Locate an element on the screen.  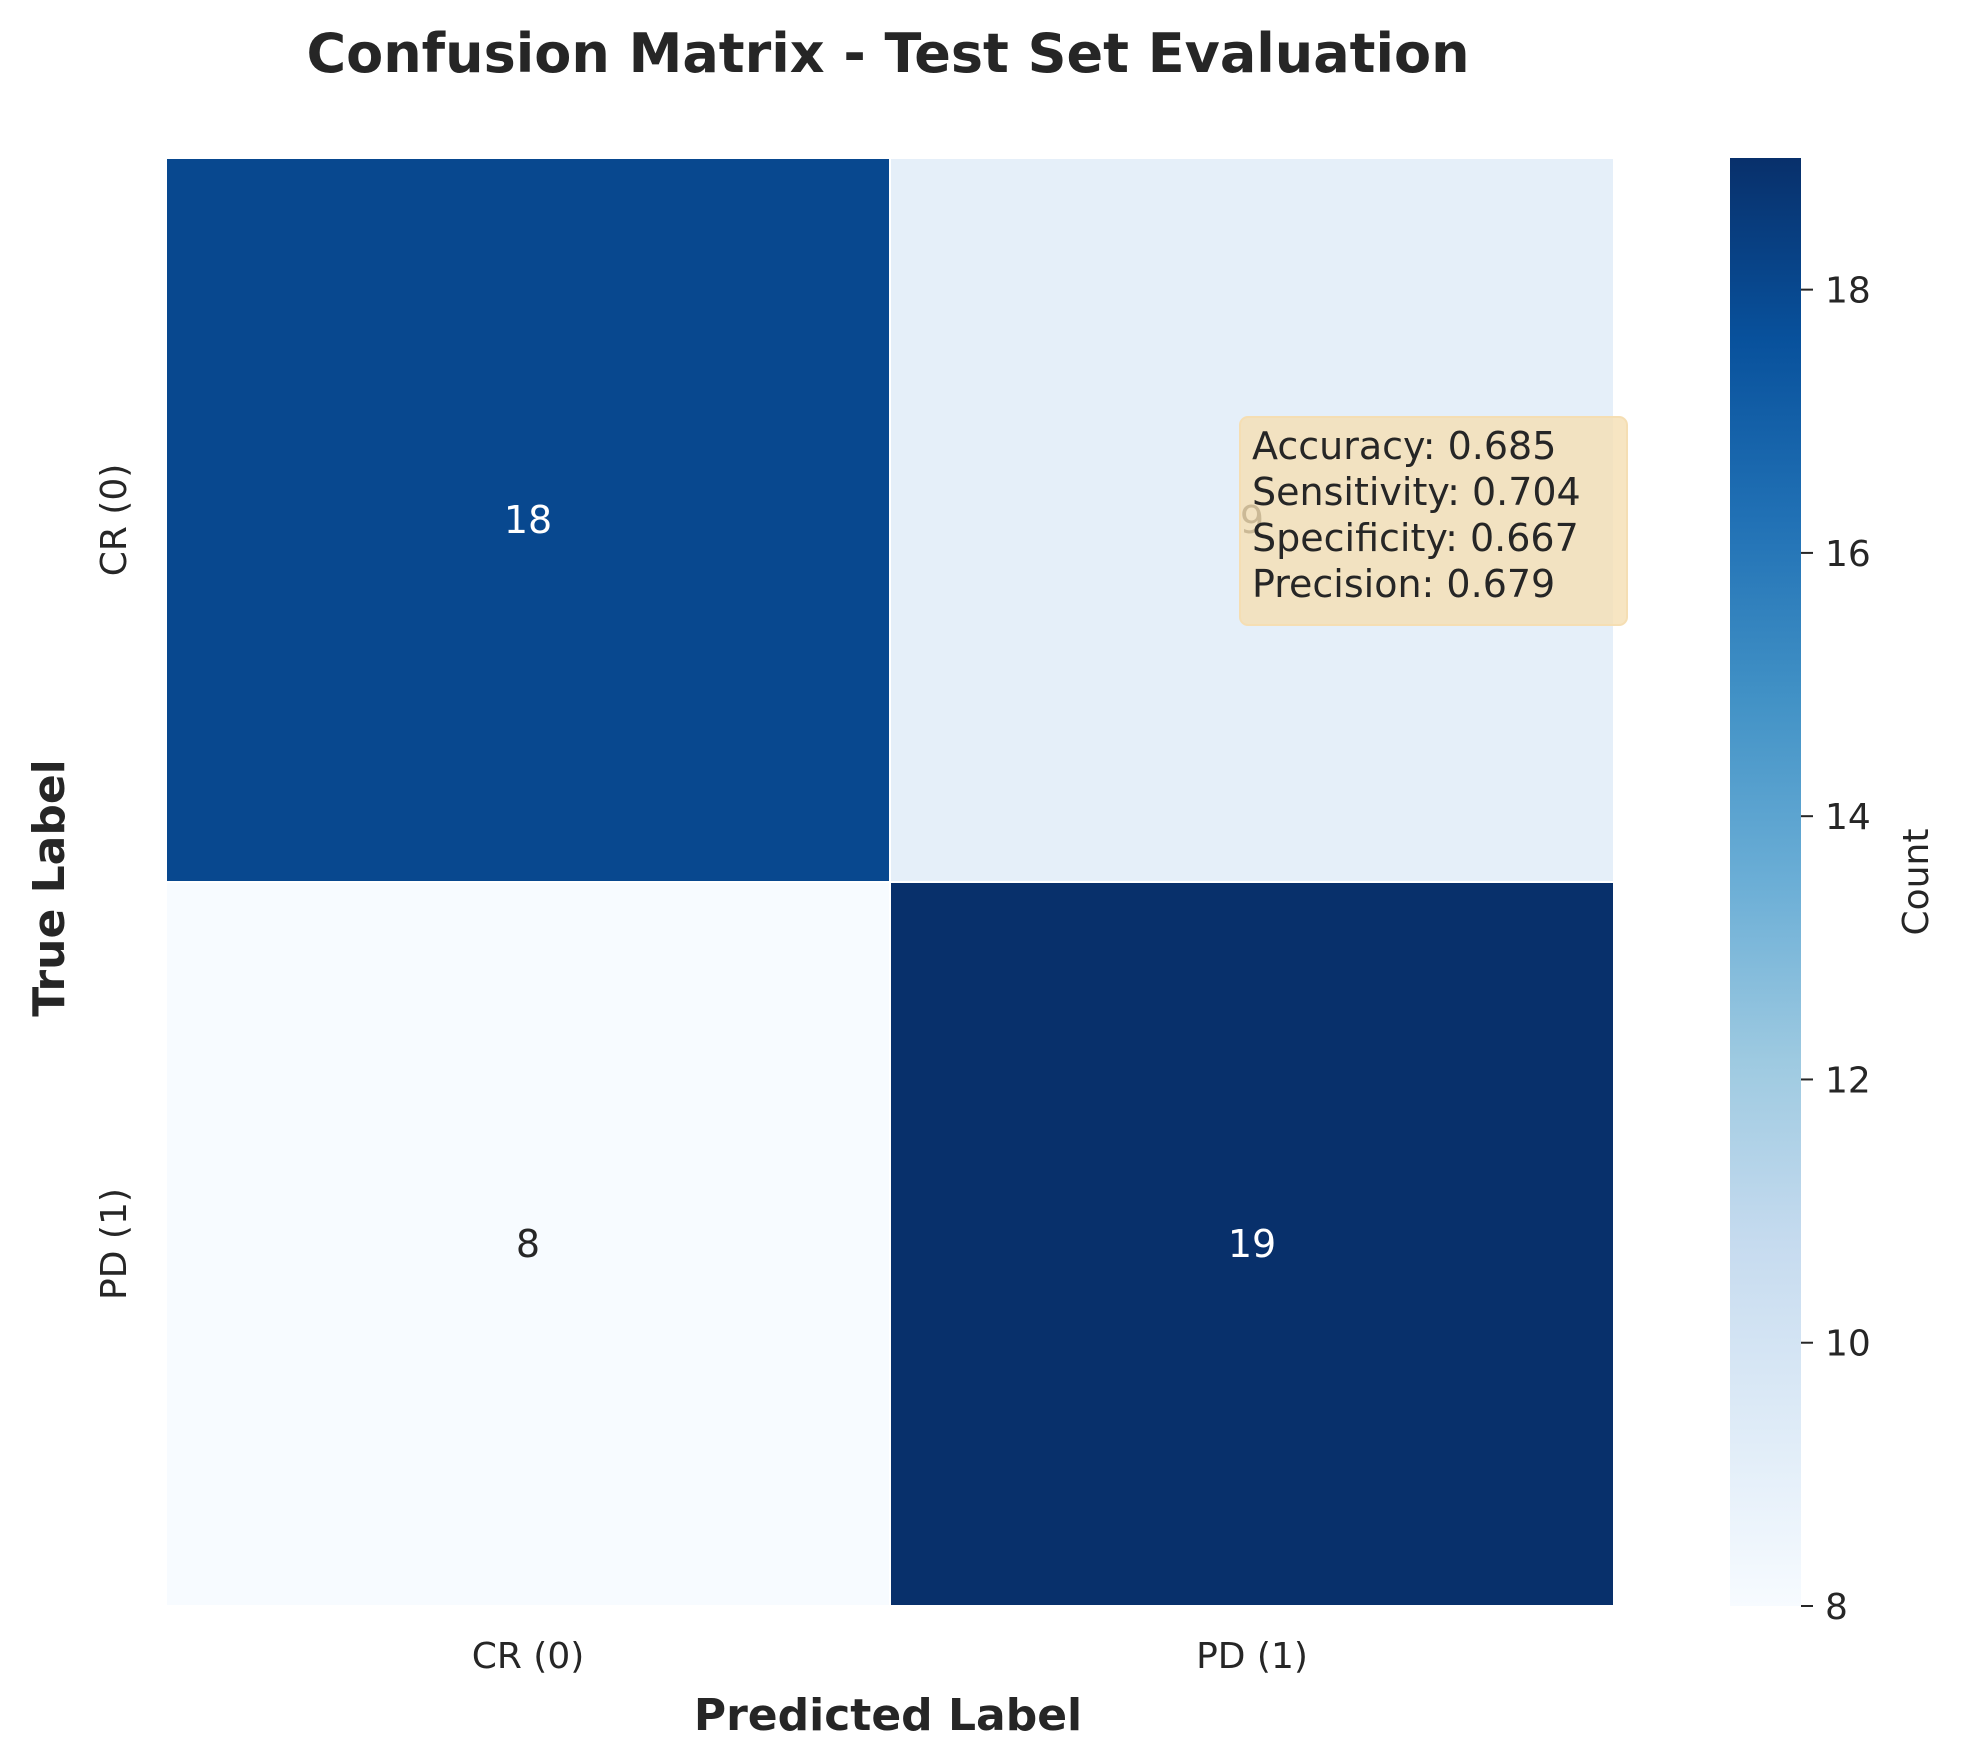
colorbar-ticks: 8 10 12 14 16 18 is located at coordinates (1836, 949).